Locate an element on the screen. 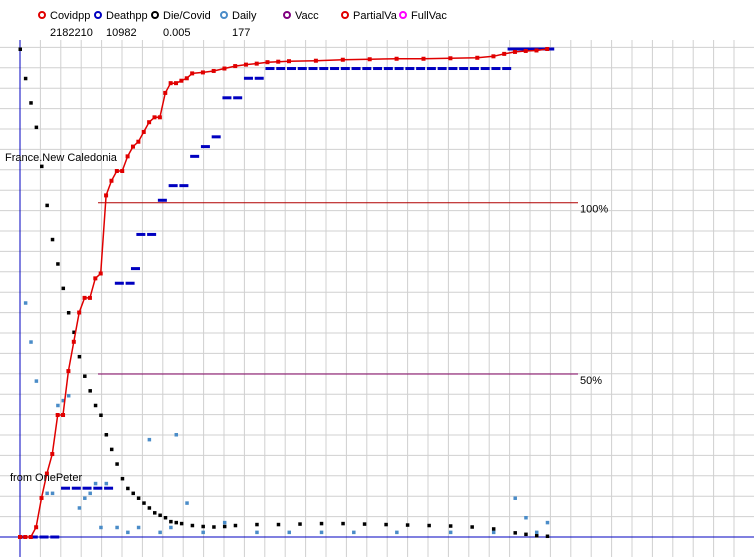 This screenshot has height=557, width=754. legend-item: PartialVa is located at coordinates (369, 16).